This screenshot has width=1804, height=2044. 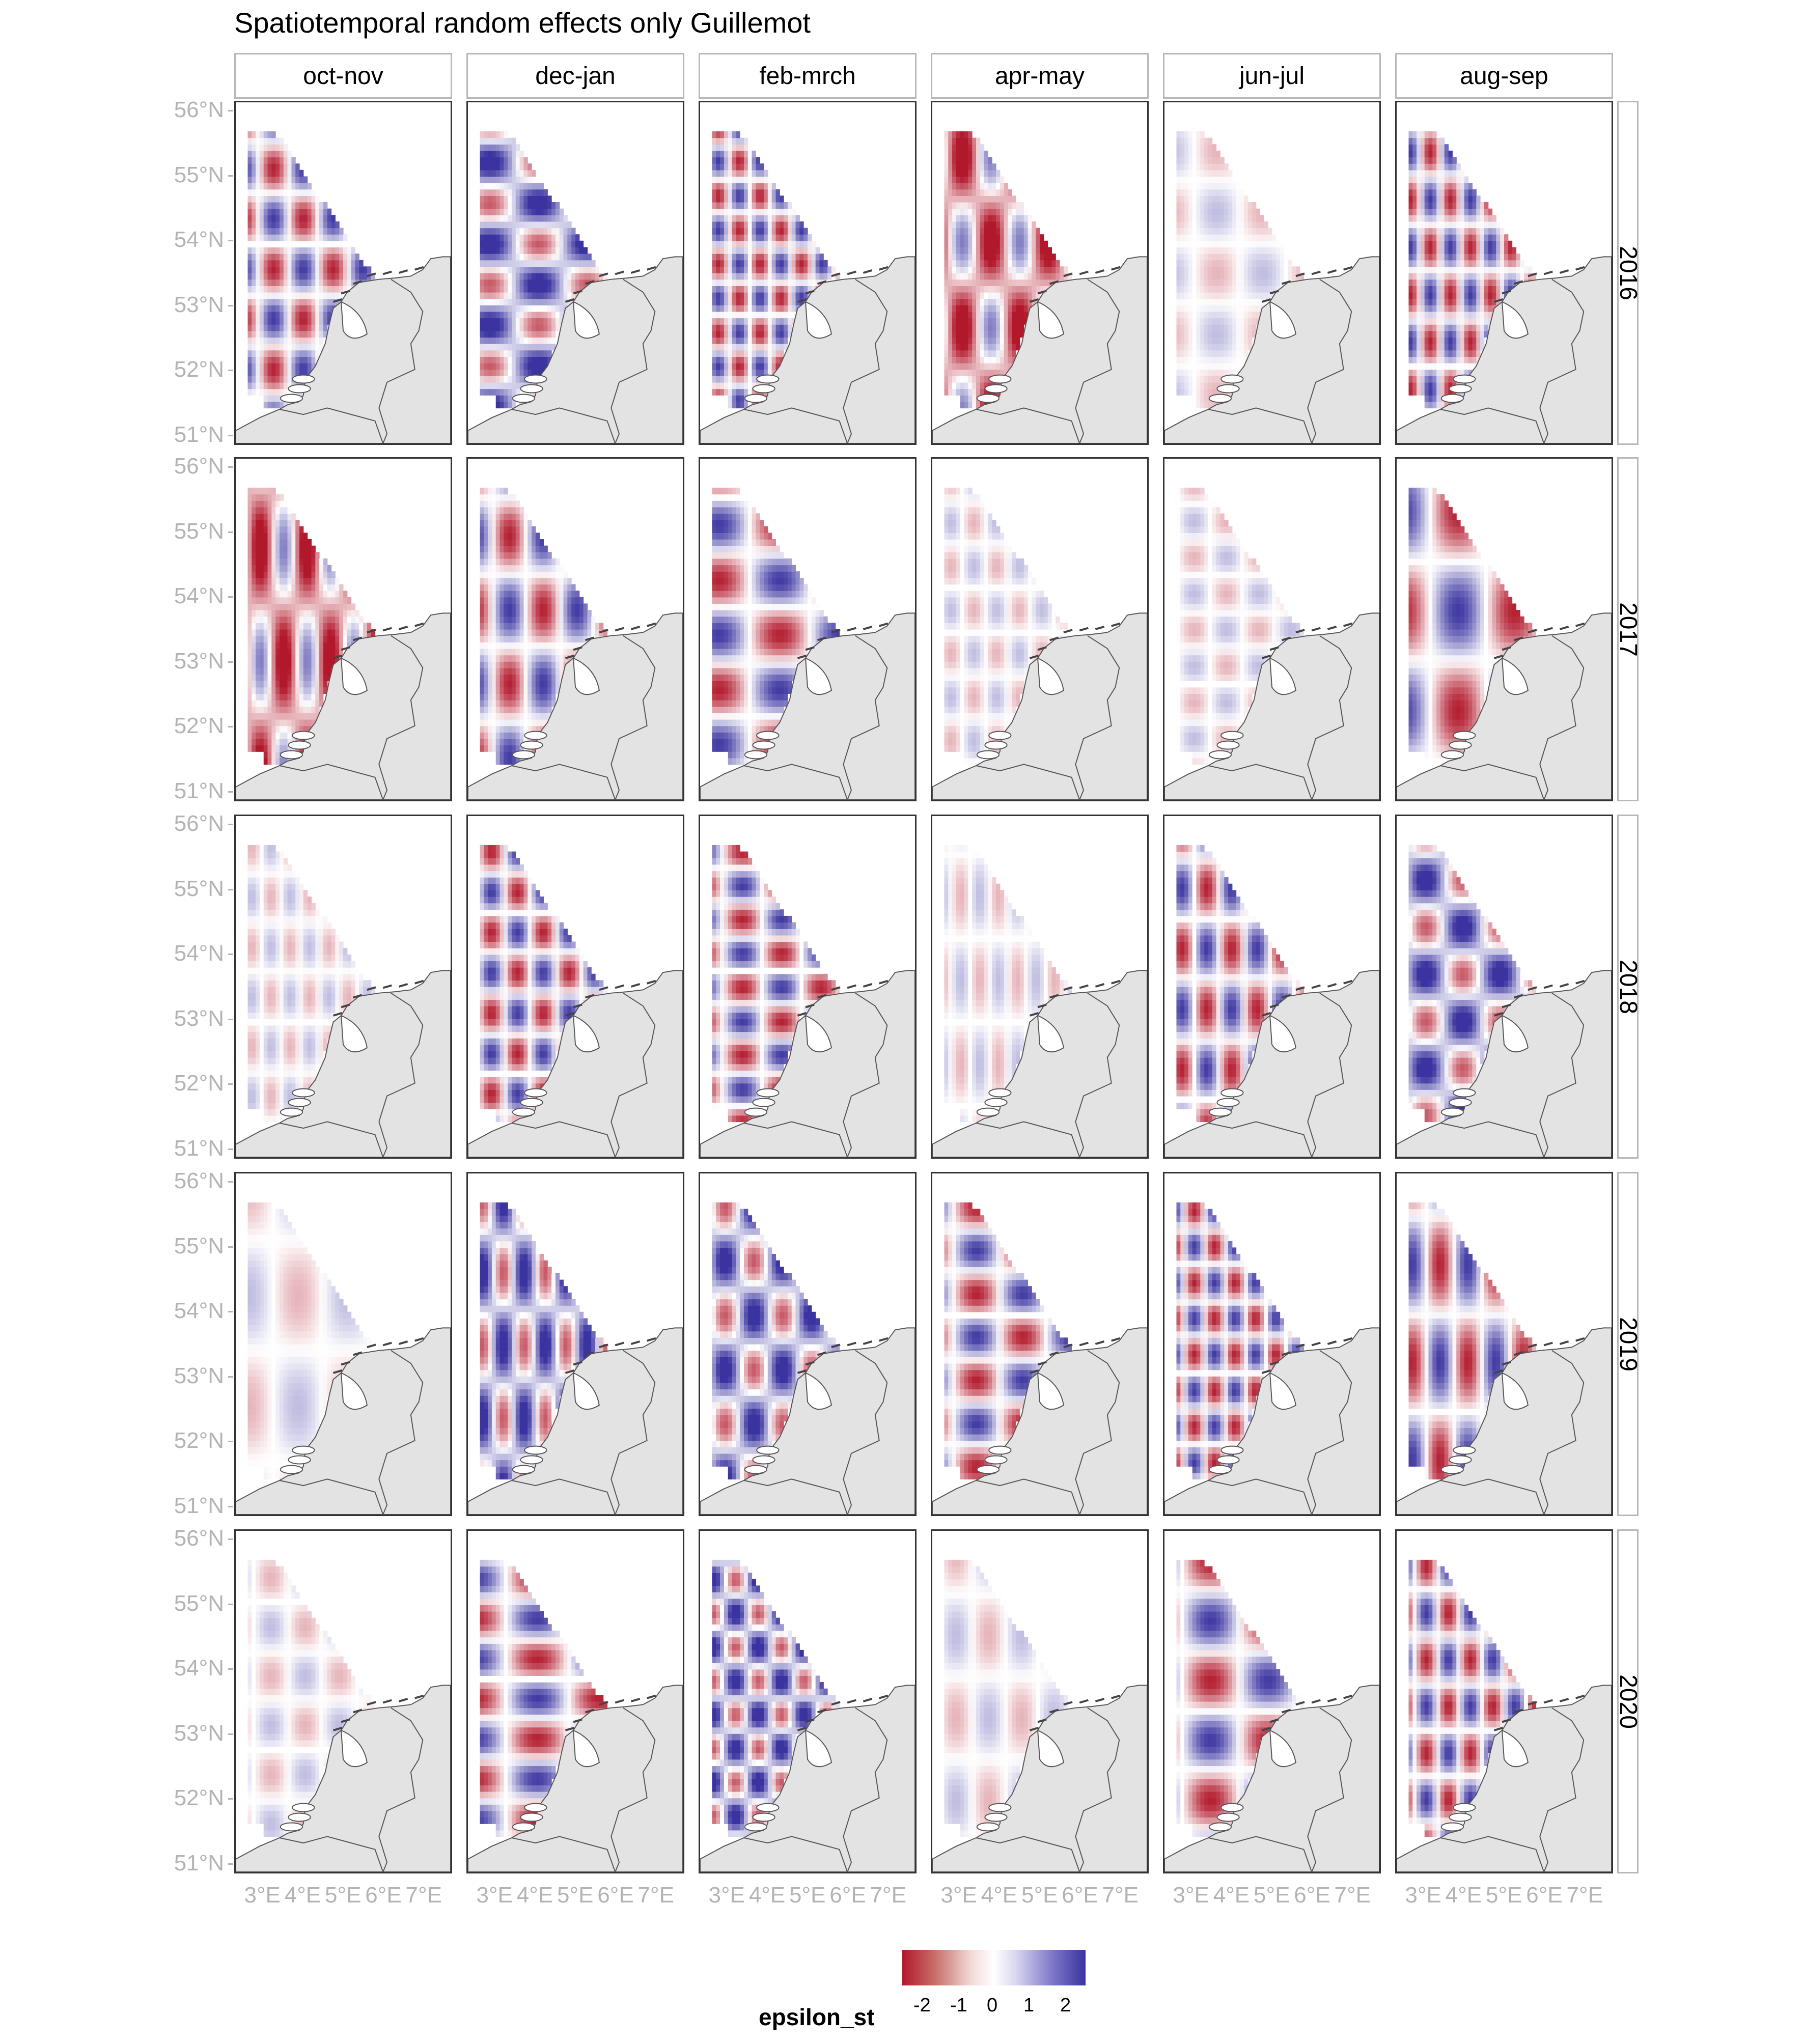 What do you see at coordinates (1272, 629) in the screenshot?
I see `map-panel-jun-jul-2017` at bounding box center [1272, 629].